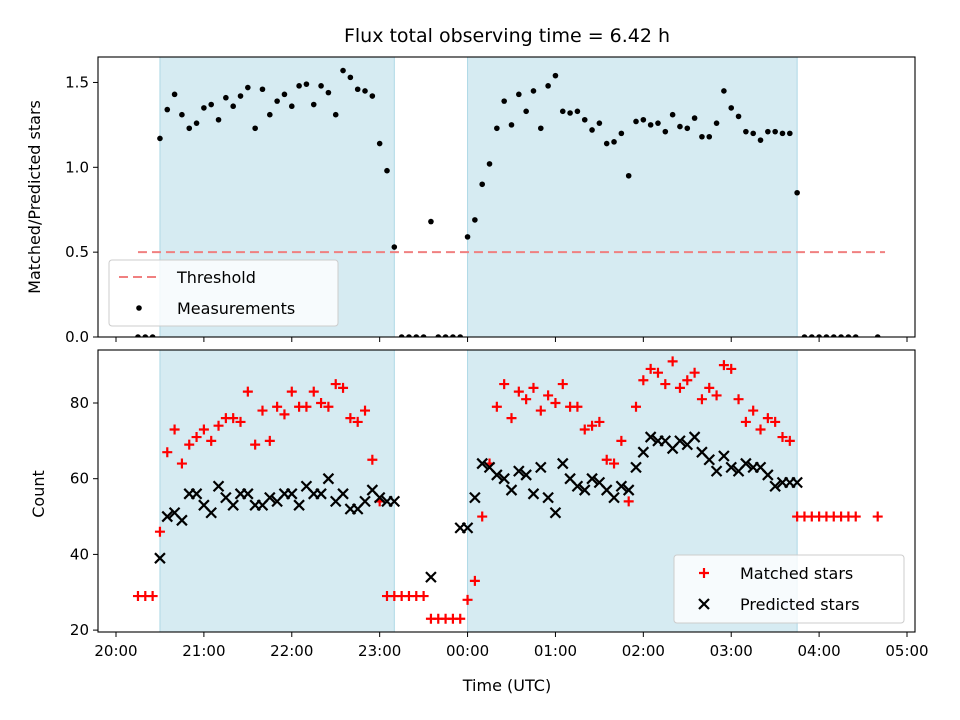 The width and height of the screenshot is (960, 720). What do you see at coordinates (291, 651) in the screenshot?
I see `x-tick-label: 22:00` at bounding box center [291, 651].